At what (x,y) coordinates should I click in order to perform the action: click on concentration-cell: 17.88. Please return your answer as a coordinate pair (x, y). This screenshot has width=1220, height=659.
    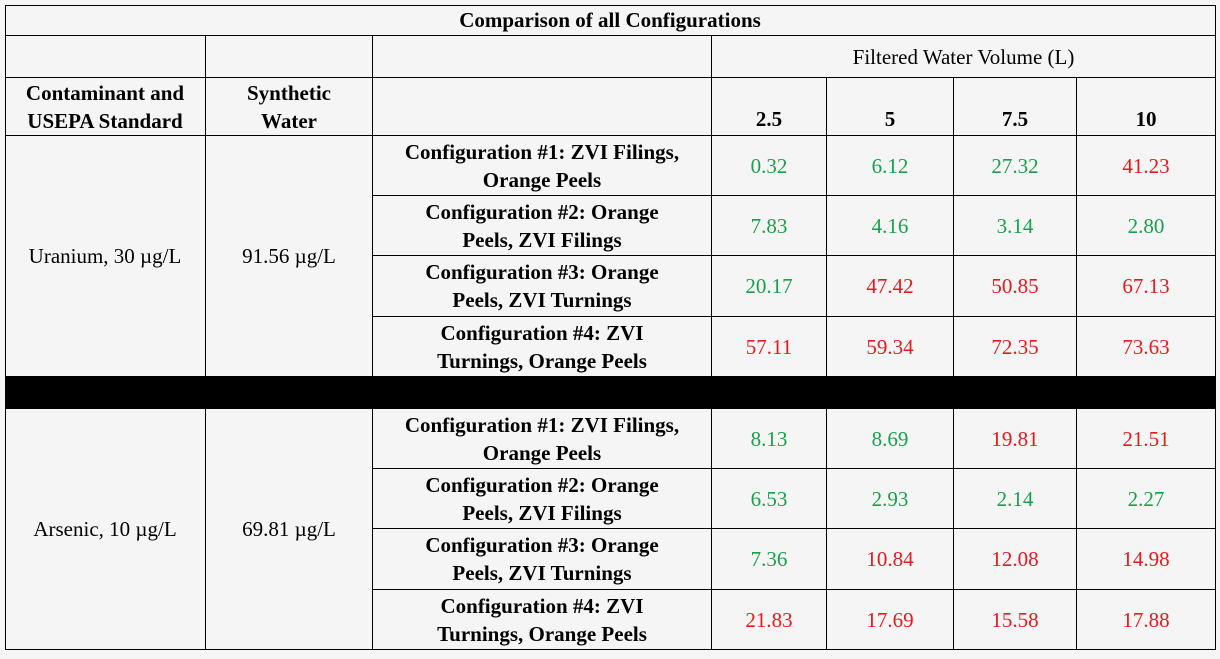
    Looking at the image, I should click on (1146, 620).